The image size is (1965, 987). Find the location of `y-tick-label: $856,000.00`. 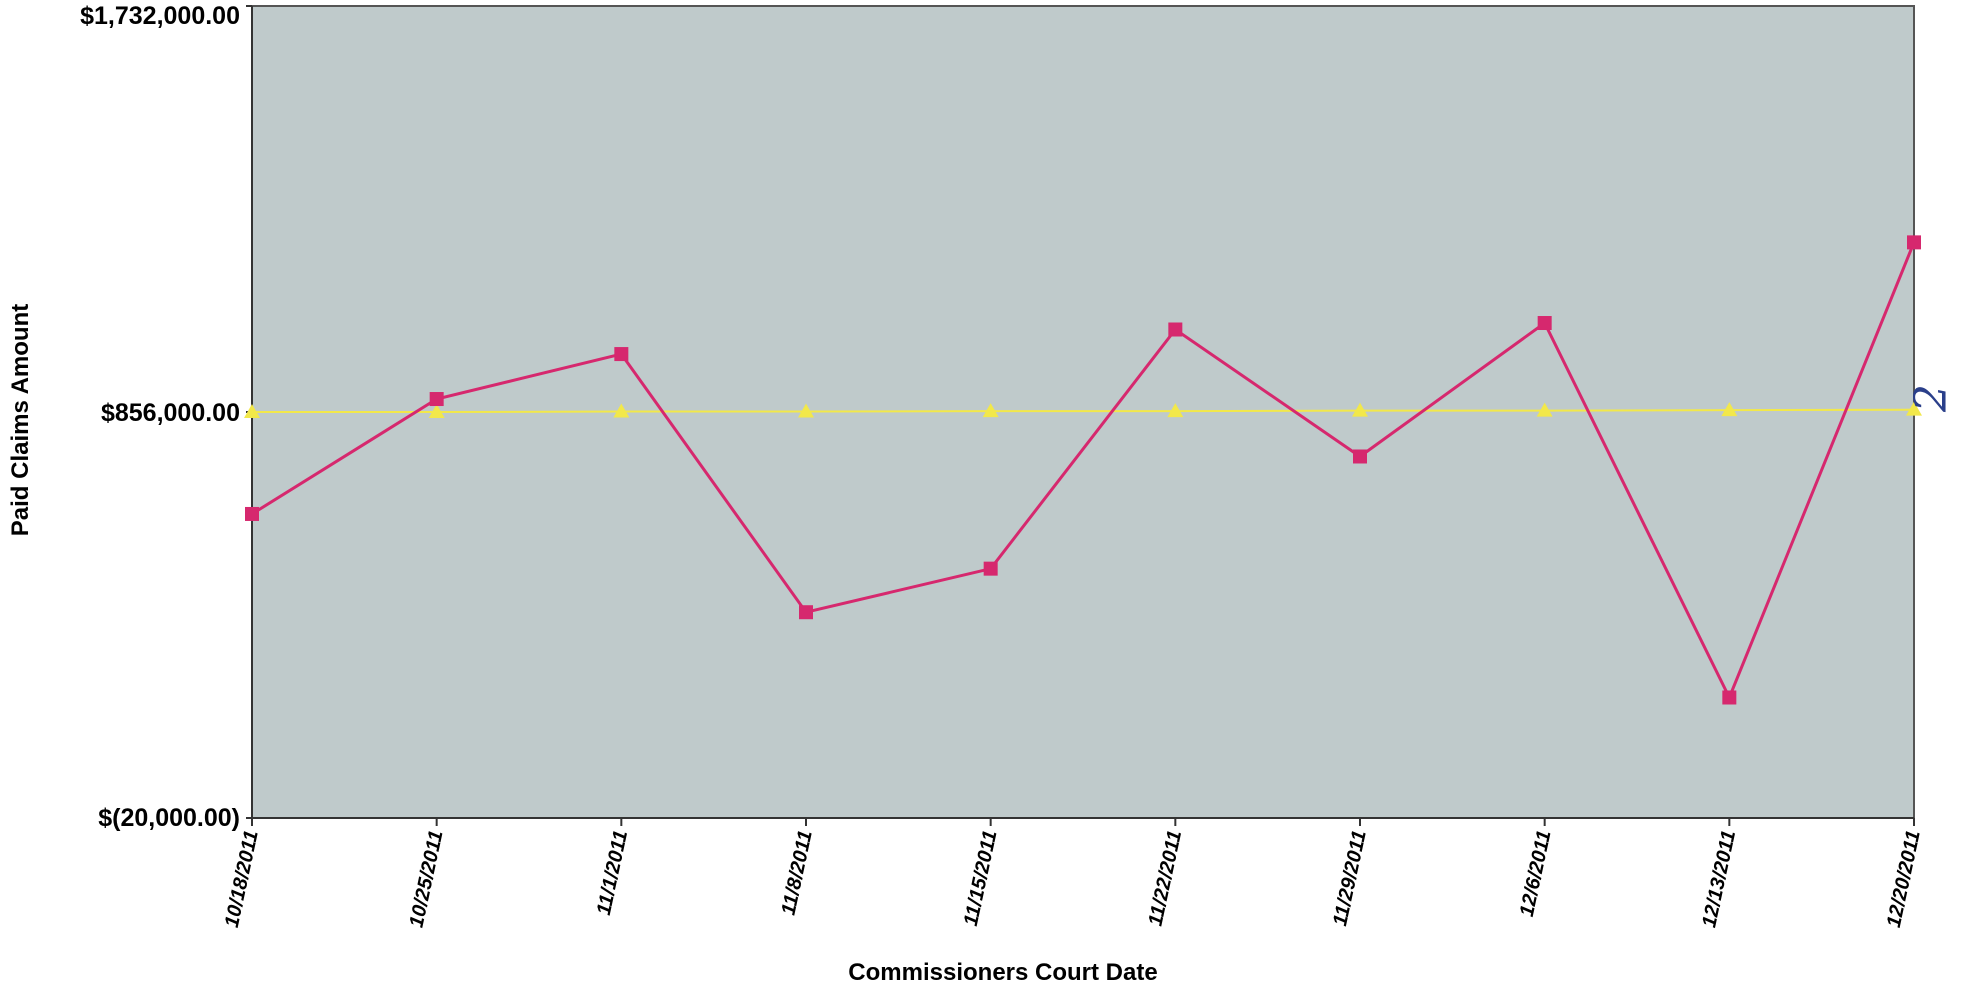

y-tick-label: $856,000.00 is located at coordinates (170, 413).